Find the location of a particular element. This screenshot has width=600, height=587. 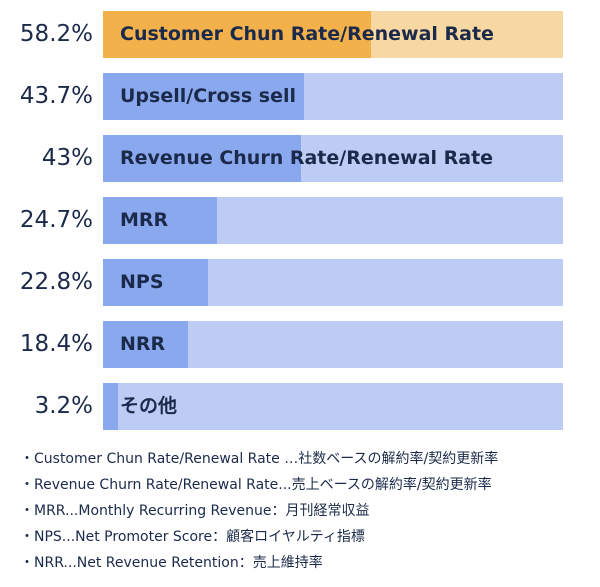

bar-row: 58.2% Customer Chun Rate/Renewal Rate is located at coordinates (300, 34).